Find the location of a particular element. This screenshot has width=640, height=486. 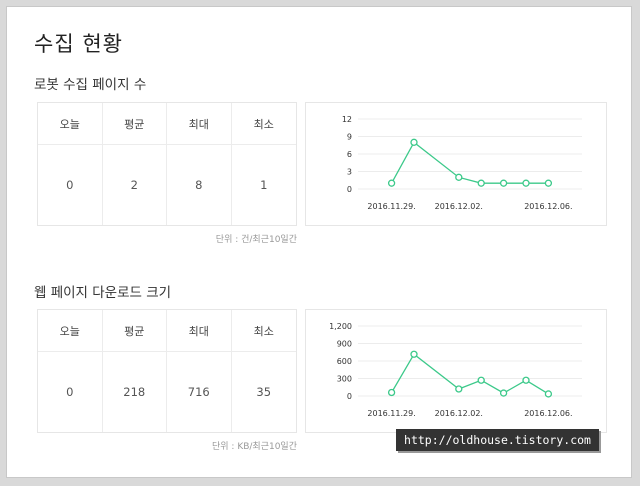

stat-value-average: 218 is located at coordinates (135, 392).